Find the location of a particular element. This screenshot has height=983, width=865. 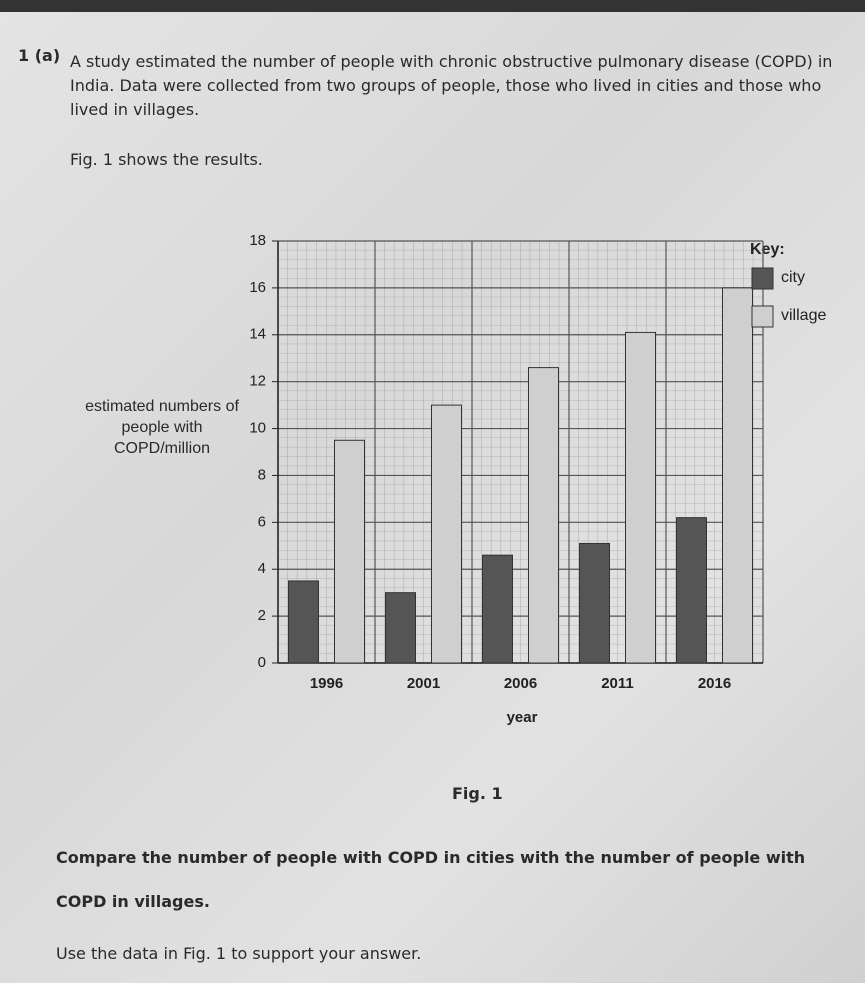

figure-ref: Fig. 1 shows the results. is located at coordinates (166, 159).